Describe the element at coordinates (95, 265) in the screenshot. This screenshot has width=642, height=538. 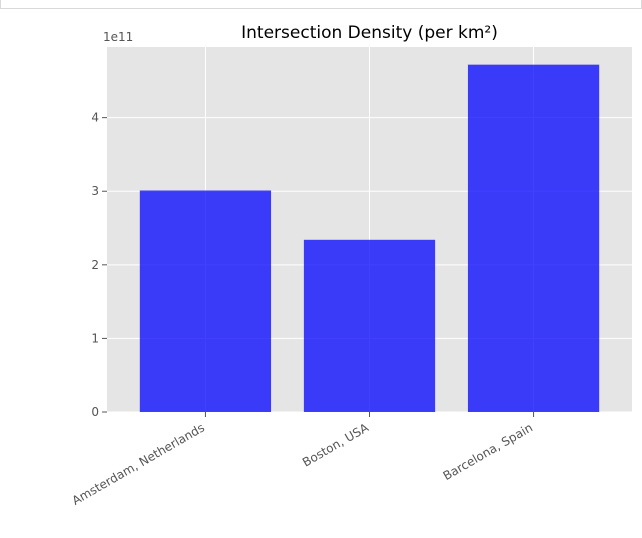
I see `y-tick-label: 2` at that location.